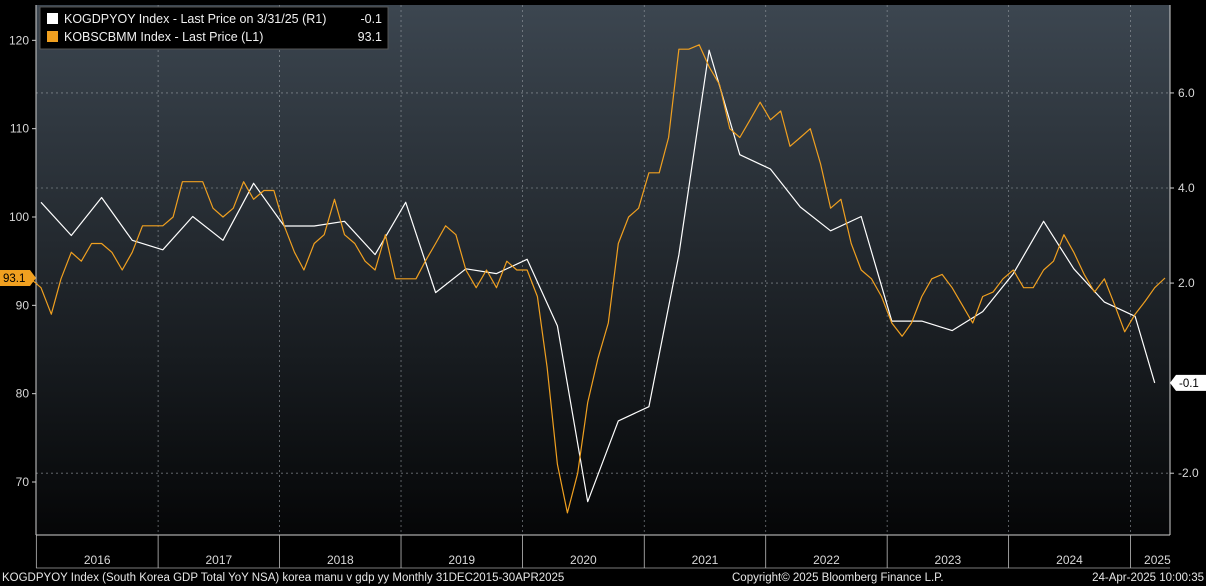 The height and width of the screenshot is (586, 1206). Describe the element at coordinates (340, 560) in the screenshot. I see `x-tick-label: 2018` at that location.